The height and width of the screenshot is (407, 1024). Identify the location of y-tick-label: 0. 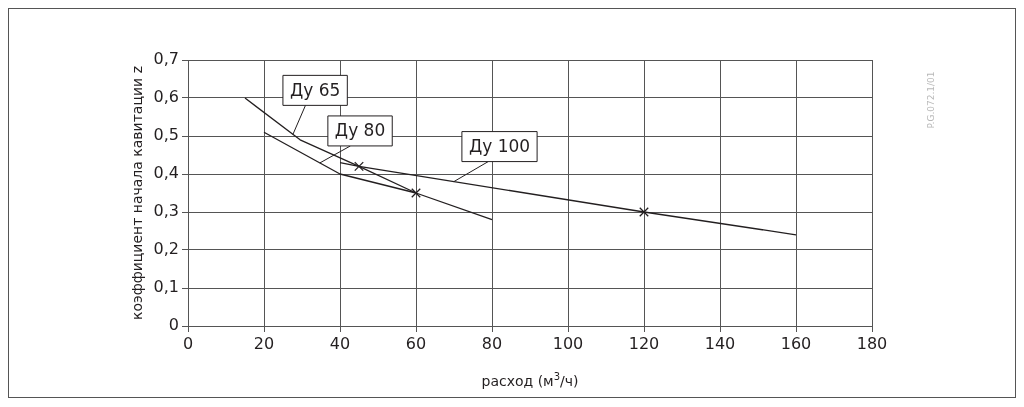
(173, 325).